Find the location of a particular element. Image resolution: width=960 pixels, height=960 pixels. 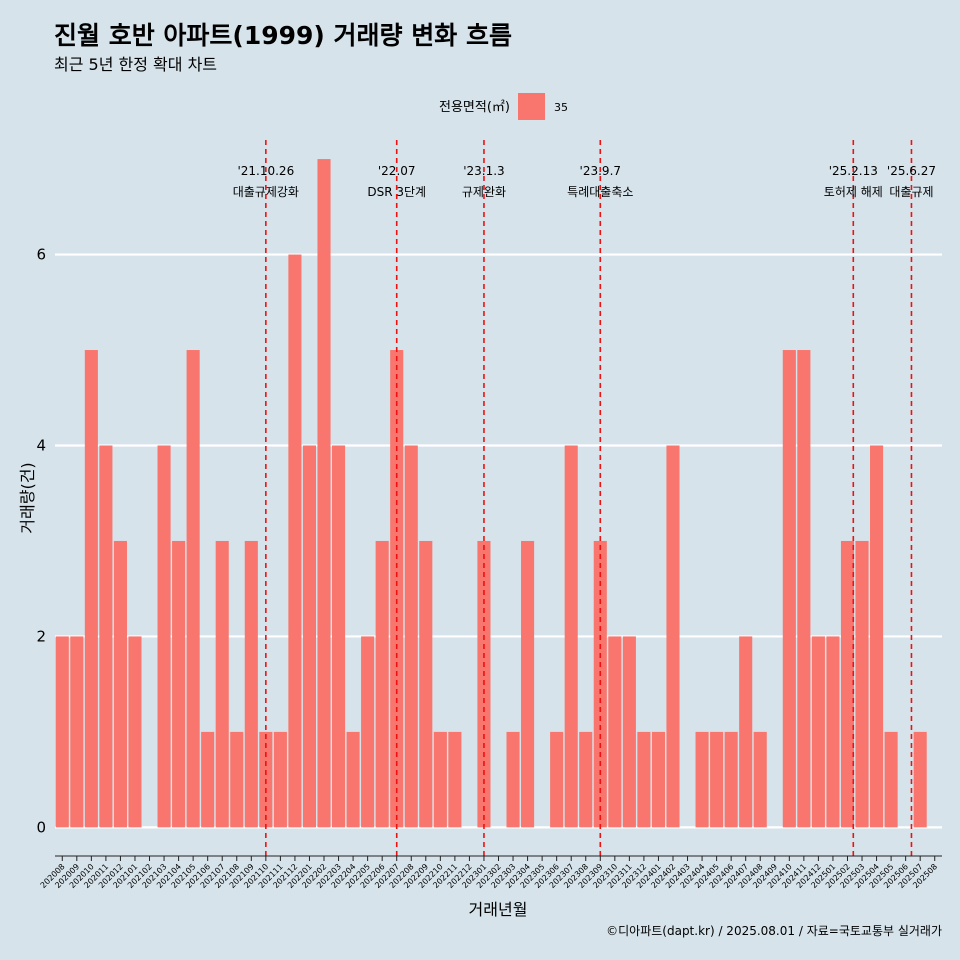

event-date: '21.10.26 is located at coordinates (265, 171).